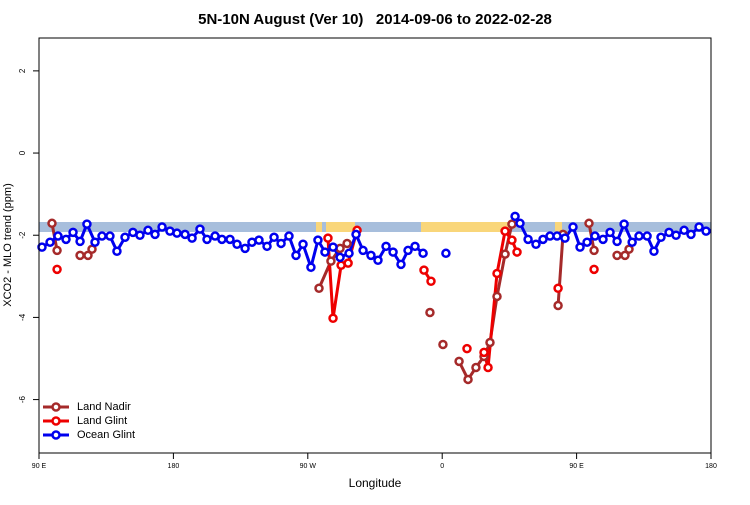  I want to click on x-axis-label: Longitude, so click(375, 483).